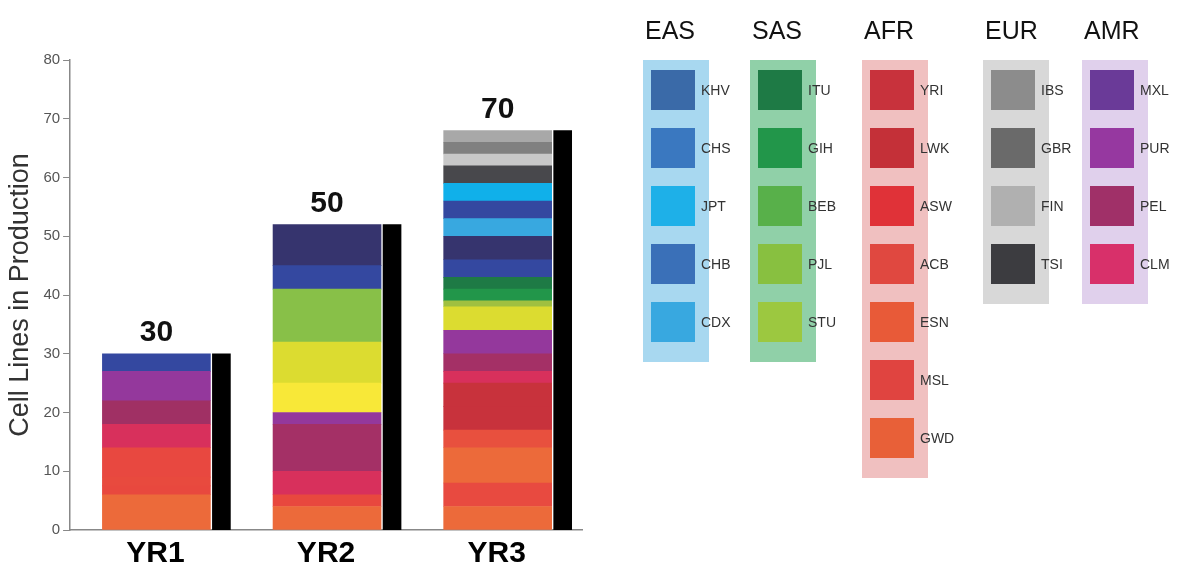 Image resolution: width=1189 pixels, height=578 pixels. What do you see at coordinates (496, 552) in the screenshot?
I see `x-tick-label: YR3` at bounding box center [496, 552].